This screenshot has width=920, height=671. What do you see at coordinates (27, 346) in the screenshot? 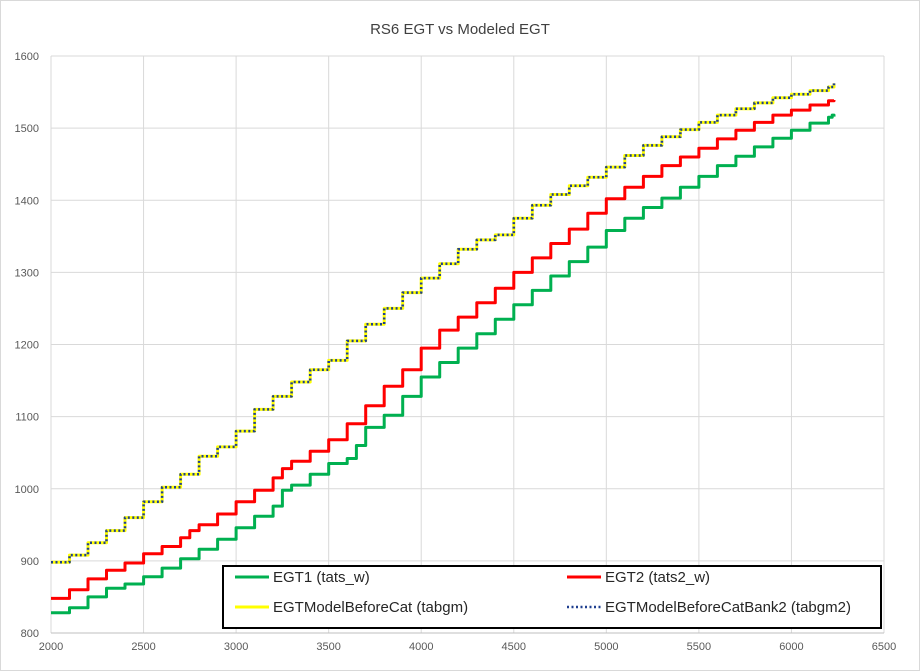
I see `y-tick-label: 1200` at bounding box center [27, 346].